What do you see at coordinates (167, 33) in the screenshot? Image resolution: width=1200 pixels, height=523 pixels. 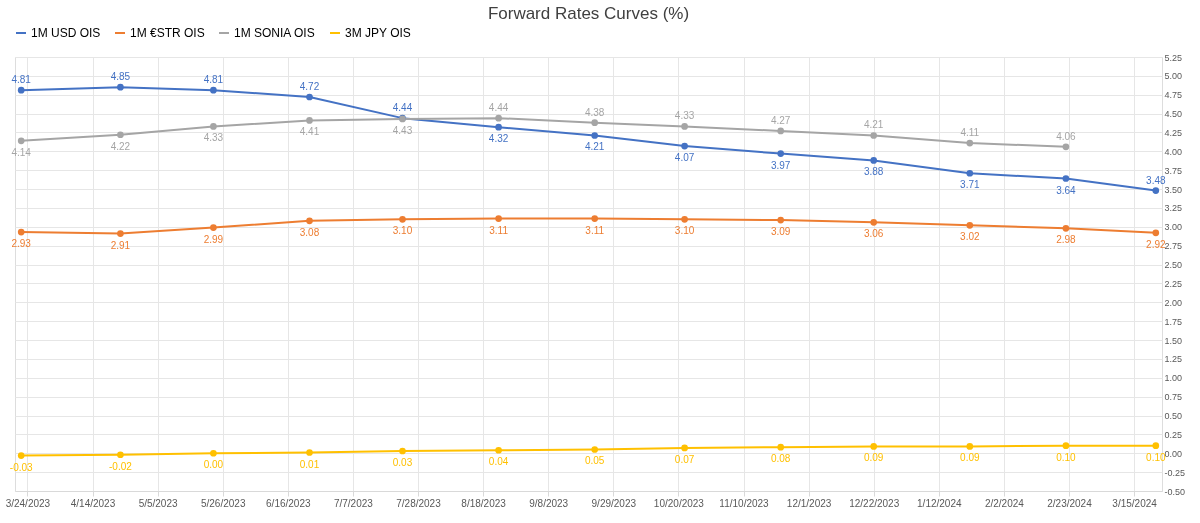 I see `legend-label: 1M €STR OIS` at bounding box center [167, 33].